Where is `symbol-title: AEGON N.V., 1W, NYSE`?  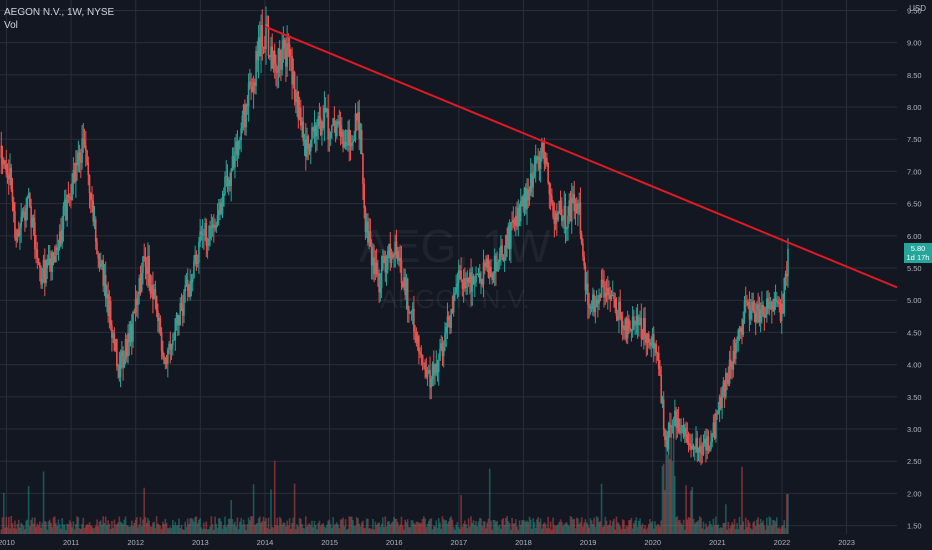
symbol-title: AEGON N.V., 1W, NYSE is located at coordinates (59, 12).